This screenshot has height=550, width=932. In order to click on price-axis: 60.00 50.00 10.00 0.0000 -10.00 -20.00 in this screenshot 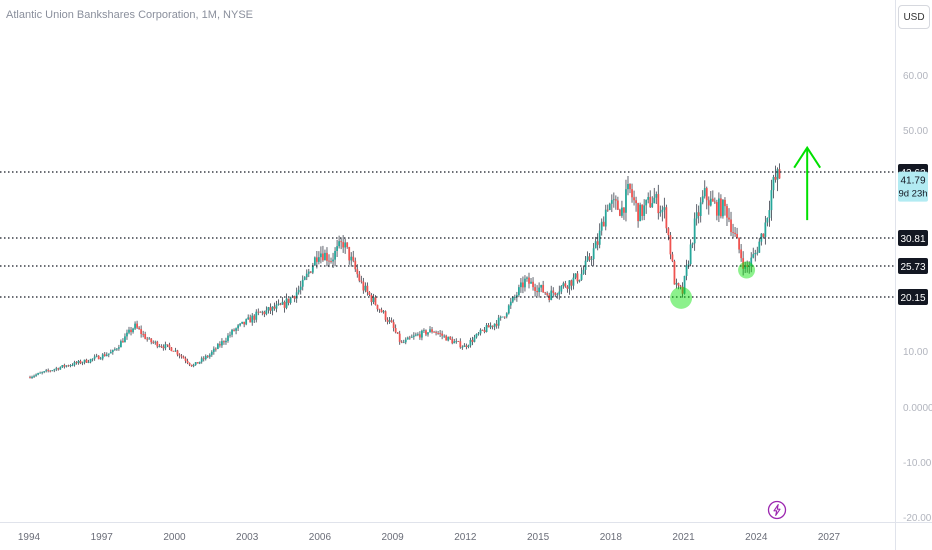, I will do `click(917, 297)`.